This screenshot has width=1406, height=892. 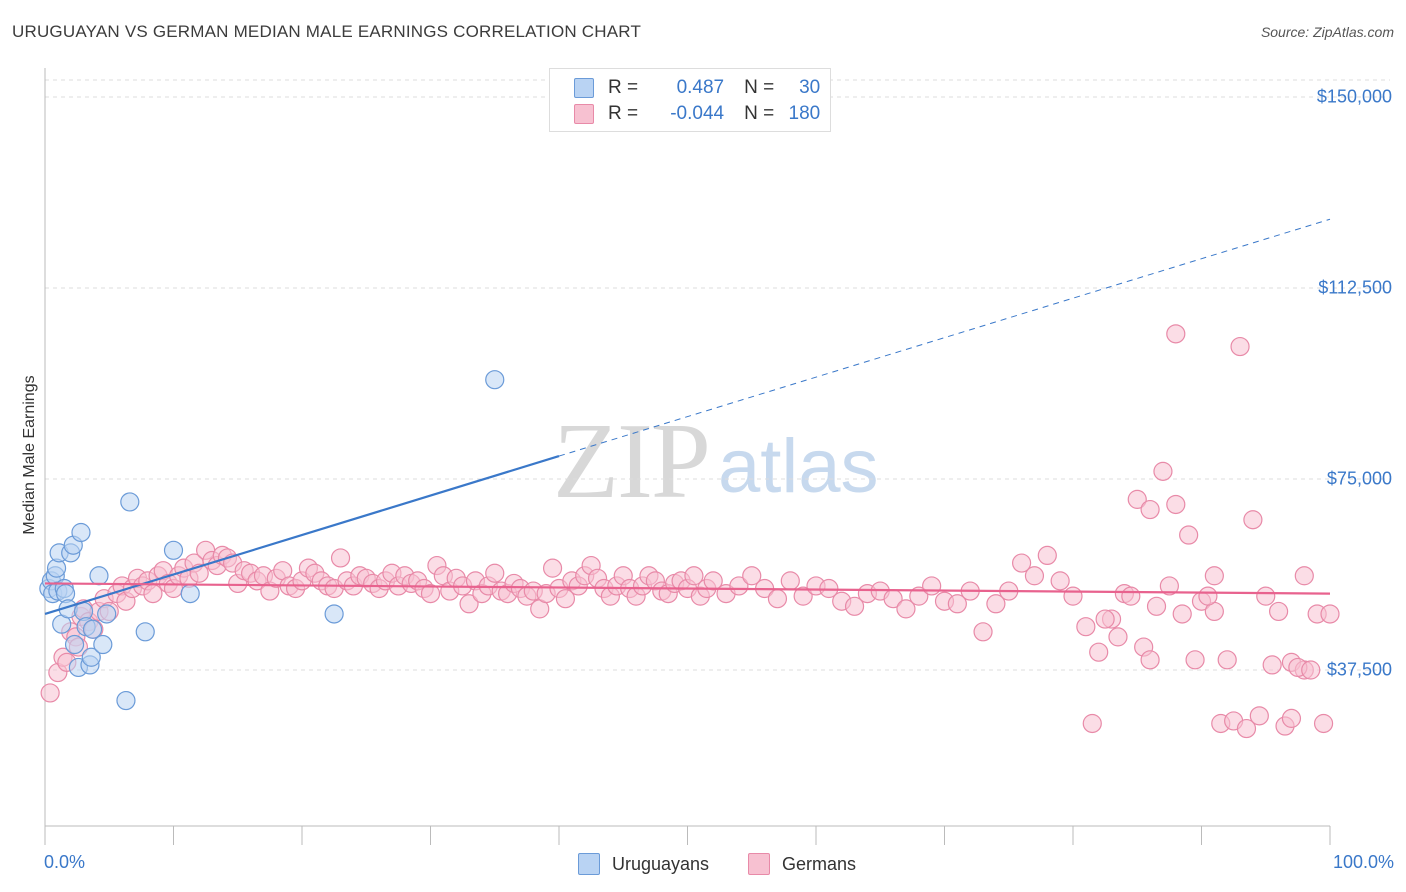 What do you see at coordinates (29, 455) in the screenshot?
I see `y-axis-label: Median Male Earnings` at bounding box center [29, 455].